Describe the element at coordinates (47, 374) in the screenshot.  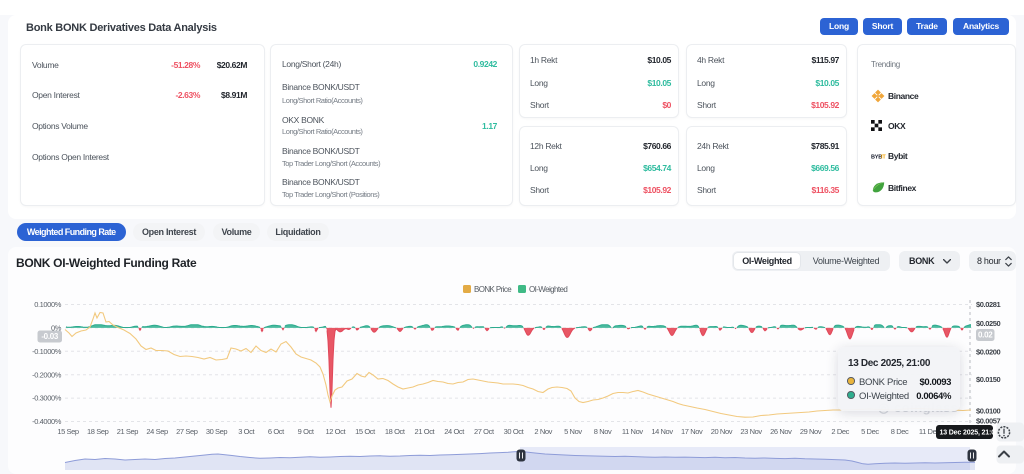
I see `svg-text: -0.2000%` at that location.